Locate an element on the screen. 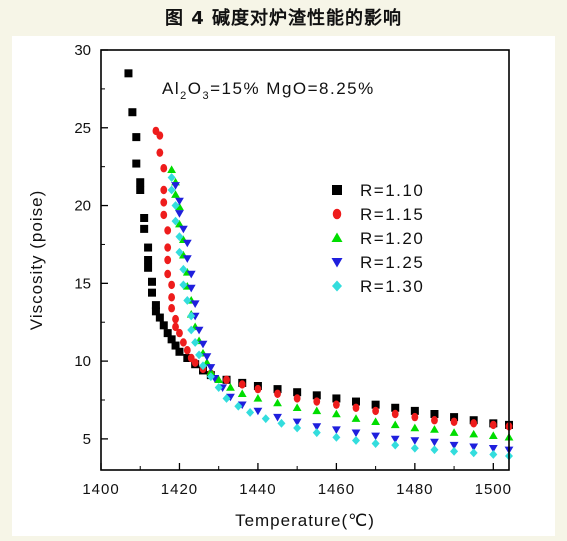 This screenshot has width=567, height=541. legend: R=1.10 R=1.15 R=1.20 R=1.25 R=1.30 is located at coordinates (377, 238).